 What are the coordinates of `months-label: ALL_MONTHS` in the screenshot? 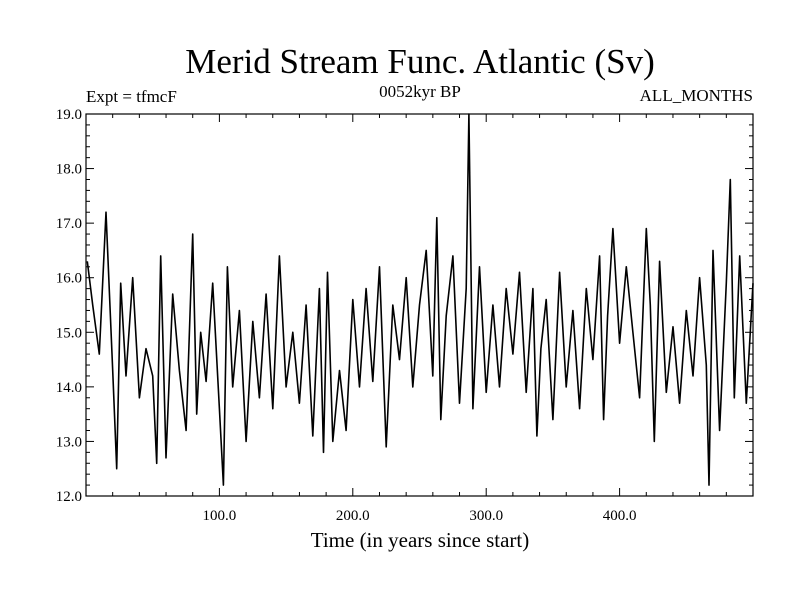 It's located at (696, 95).